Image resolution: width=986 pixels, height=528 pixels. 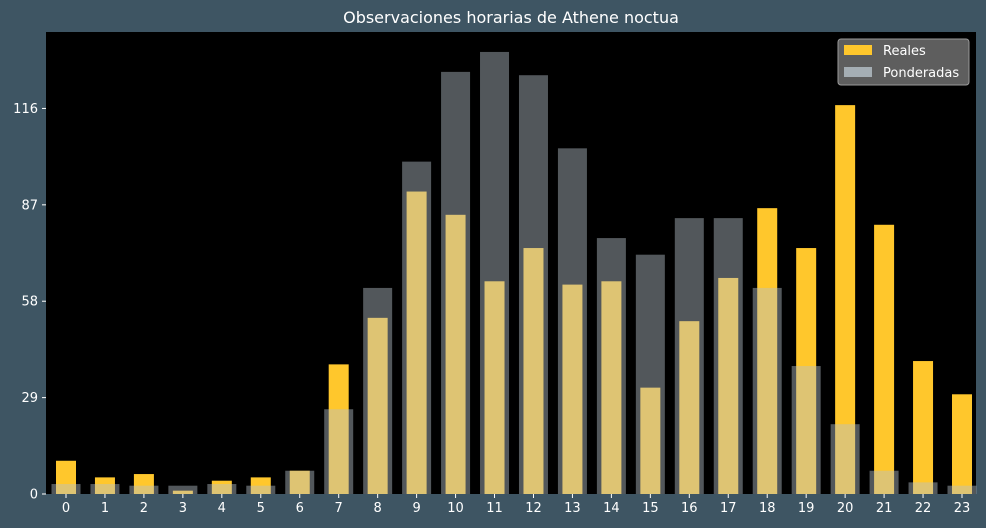 What do you see at coordinates (650, 508) in the screenshot?
I see `x-tick-label: 15` at bounding box center [650, 508].